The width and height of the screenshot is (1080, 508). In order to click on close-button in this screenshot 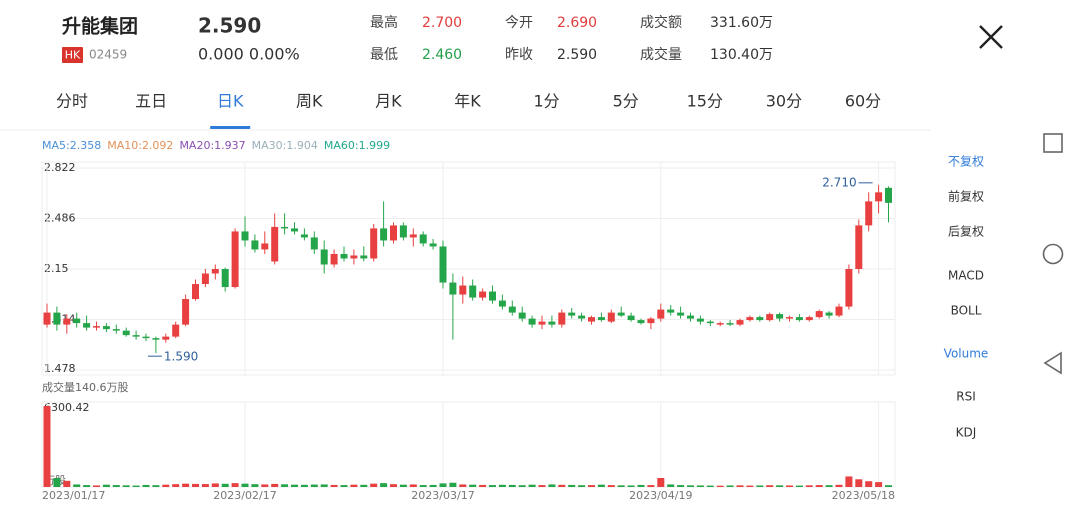, I will do `click(991, 37)`.